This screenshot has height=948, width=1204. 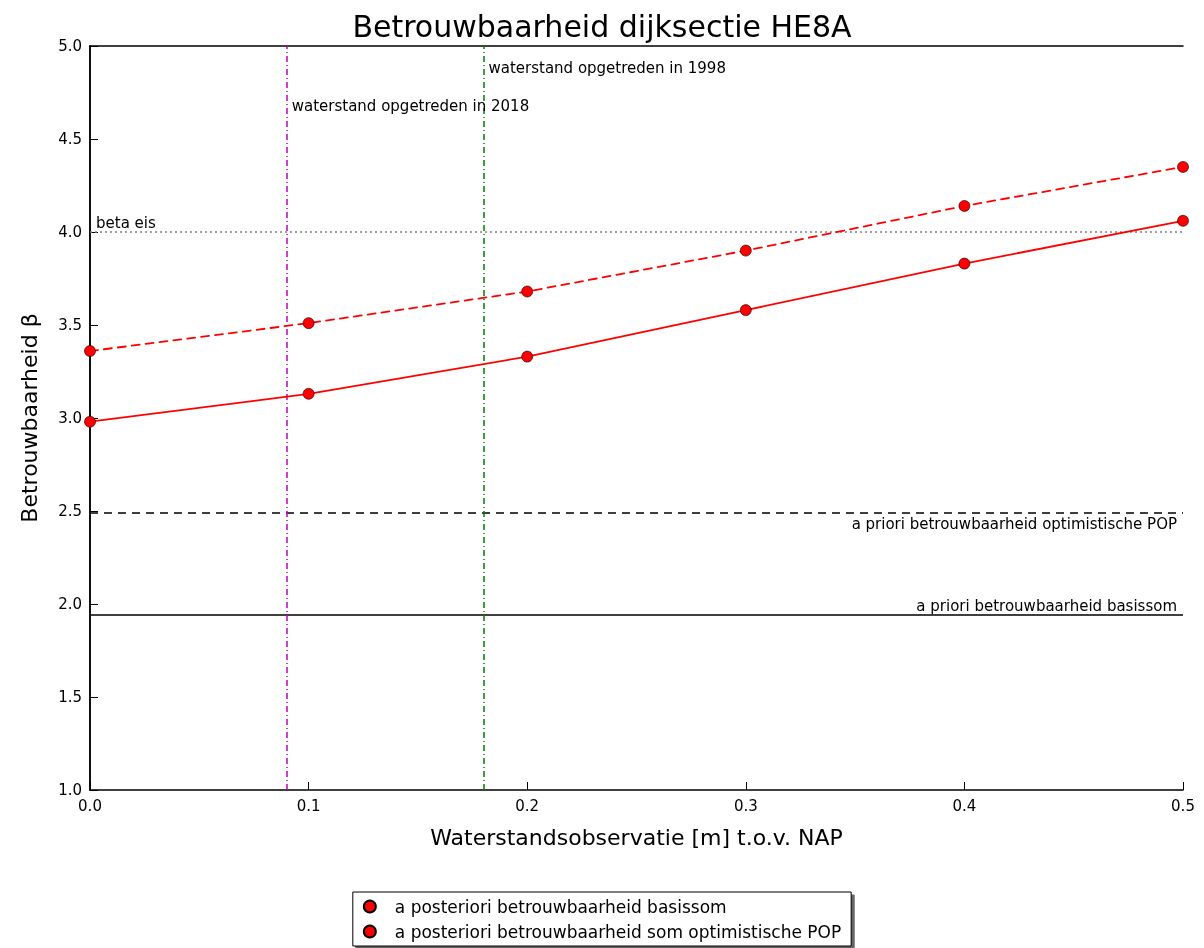 What do you see at coordinates (70, 511) in the screenshot?
I see `y-tick-label: 2.5` at bounding box center [70, 511].